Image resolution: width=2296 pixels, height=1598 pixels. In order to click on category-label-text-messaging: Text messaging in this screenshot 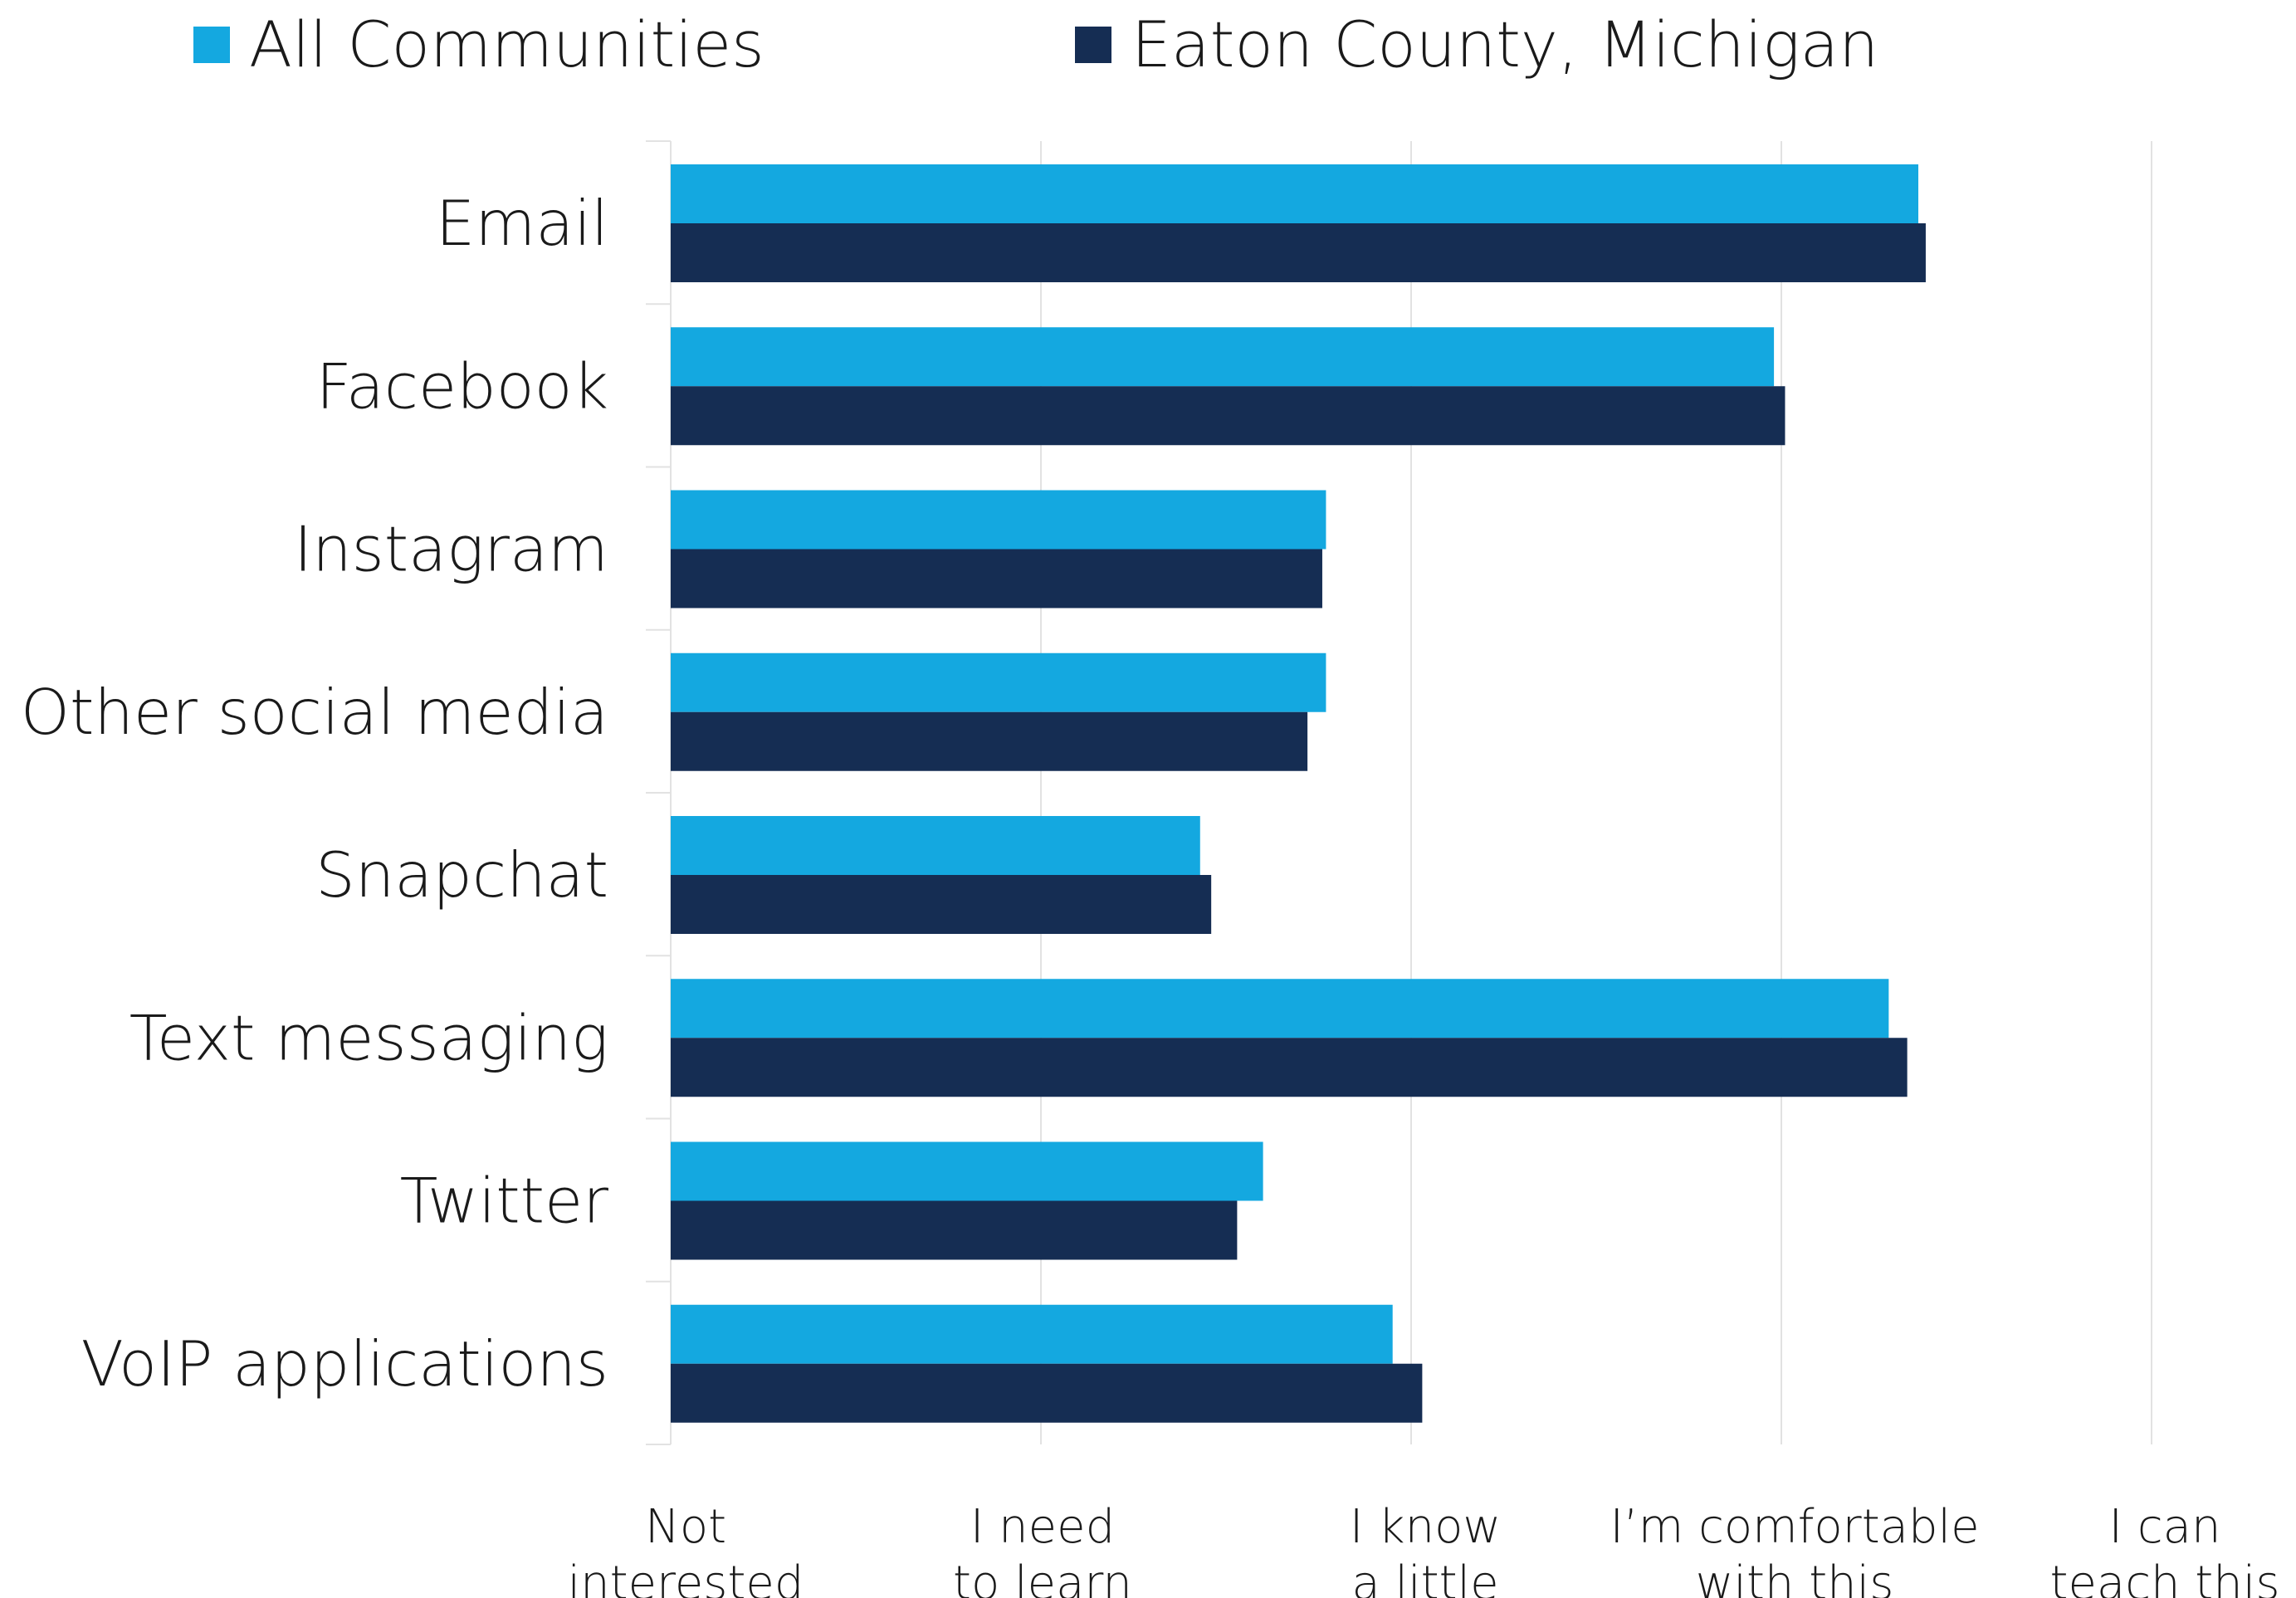, I will do `click(368, 1037)`.